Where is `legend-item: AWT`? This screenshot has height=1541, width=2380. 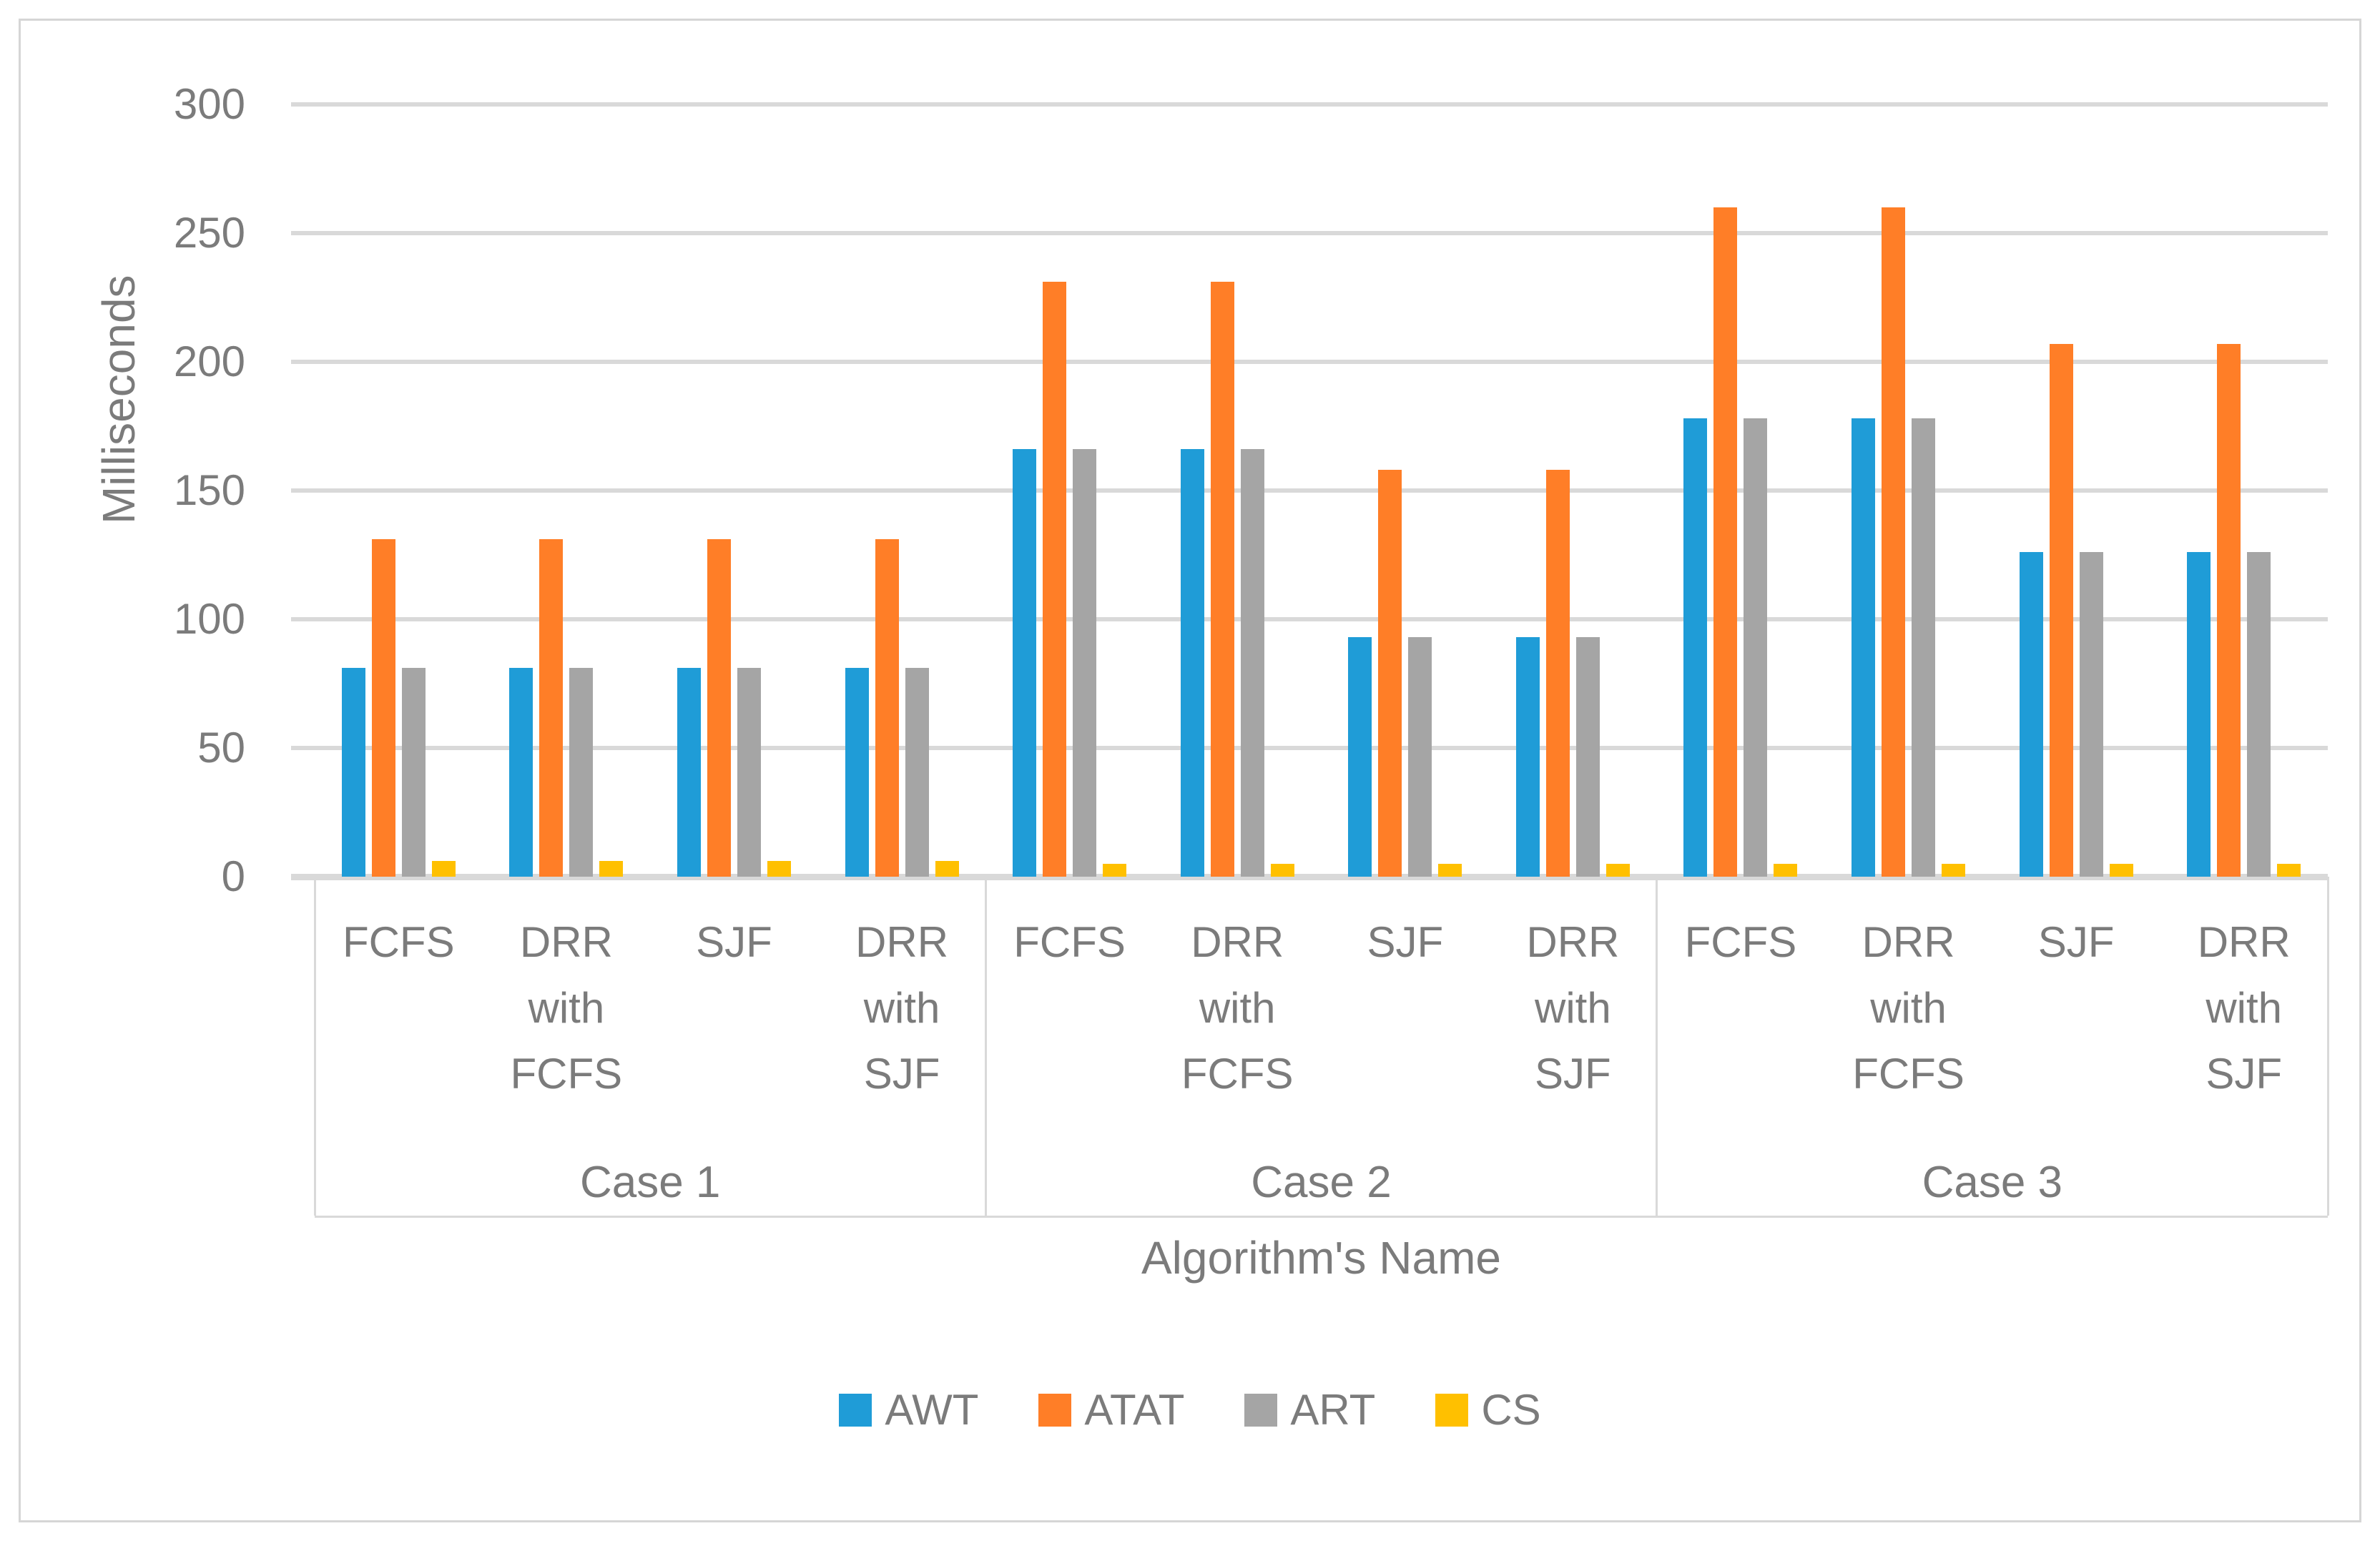
legend-item: AWT is located at coordinates (908, 1410).